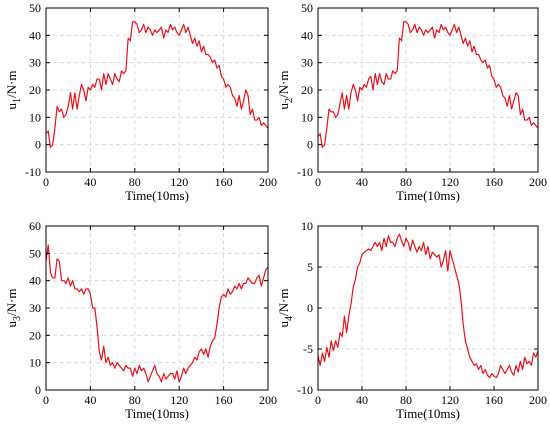  Describe the element at coordinates (289, 100) in the screenshot. I see `y-axis-label-subscript: 2` at that location.